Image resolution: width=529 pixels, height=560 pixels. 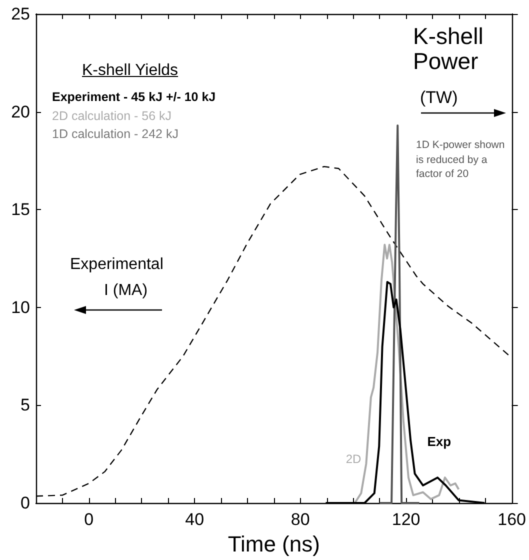 I want to click on x-tick-label: 120, so click(x=406, y=519).